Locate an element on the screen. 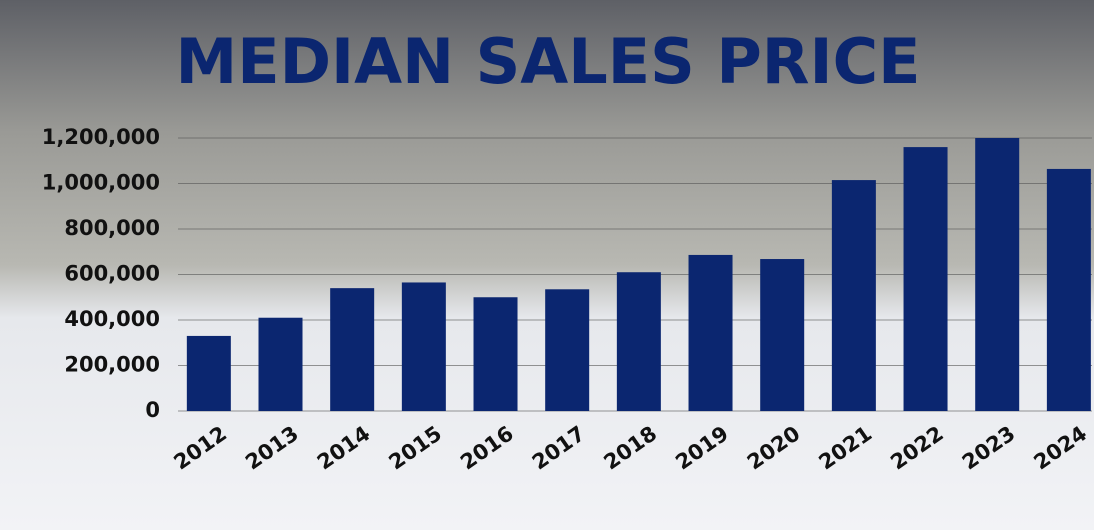  y-tick-label: 800,000 is located at coordinates (112, 228).